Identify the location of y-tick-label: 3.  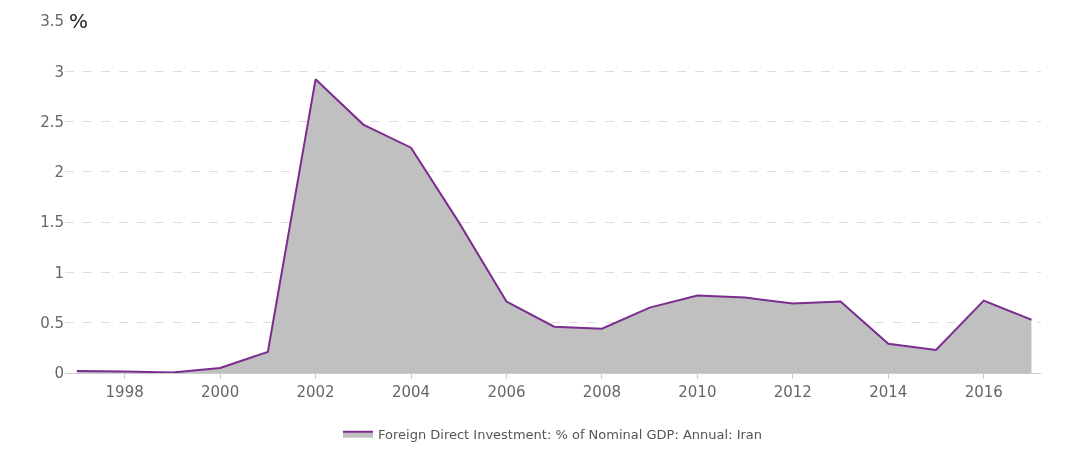
(59, 71).